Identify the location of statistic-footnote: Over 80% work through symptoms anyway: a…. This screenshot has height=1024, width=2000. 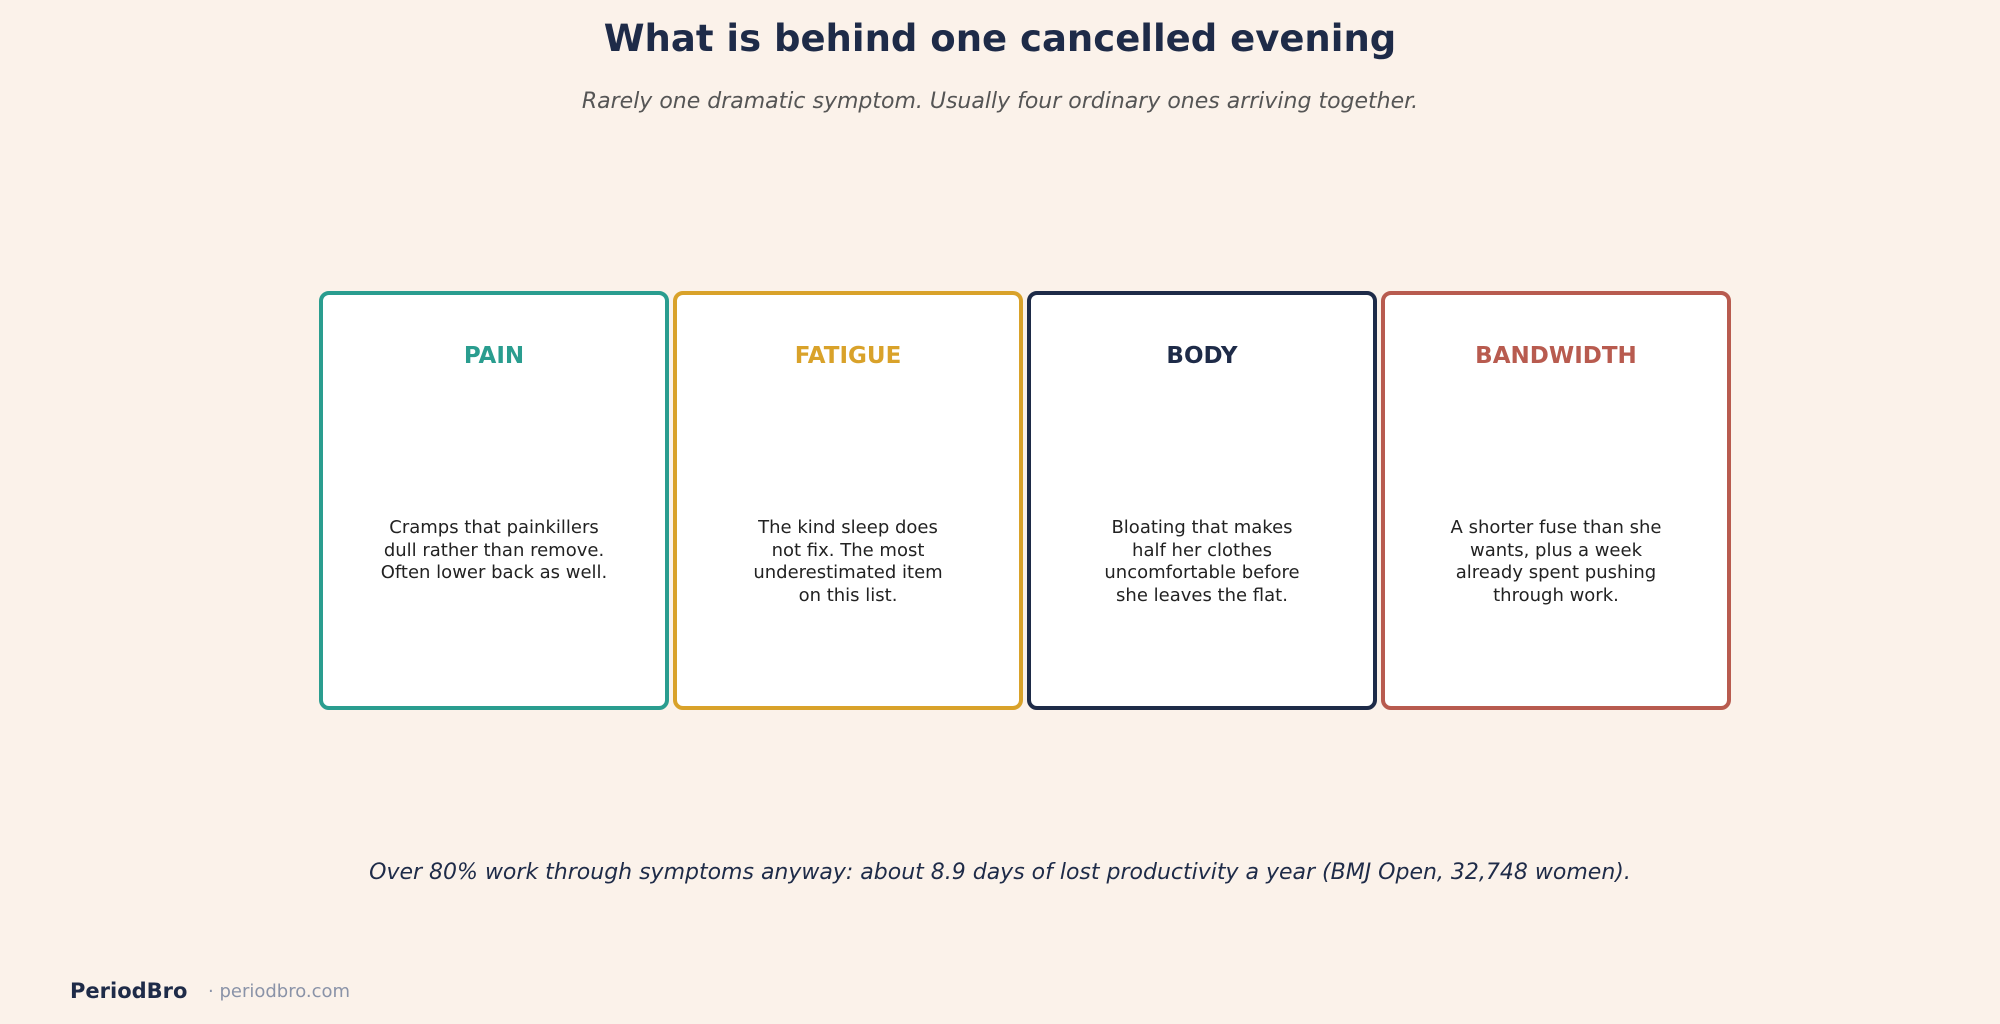
(1000, 872).